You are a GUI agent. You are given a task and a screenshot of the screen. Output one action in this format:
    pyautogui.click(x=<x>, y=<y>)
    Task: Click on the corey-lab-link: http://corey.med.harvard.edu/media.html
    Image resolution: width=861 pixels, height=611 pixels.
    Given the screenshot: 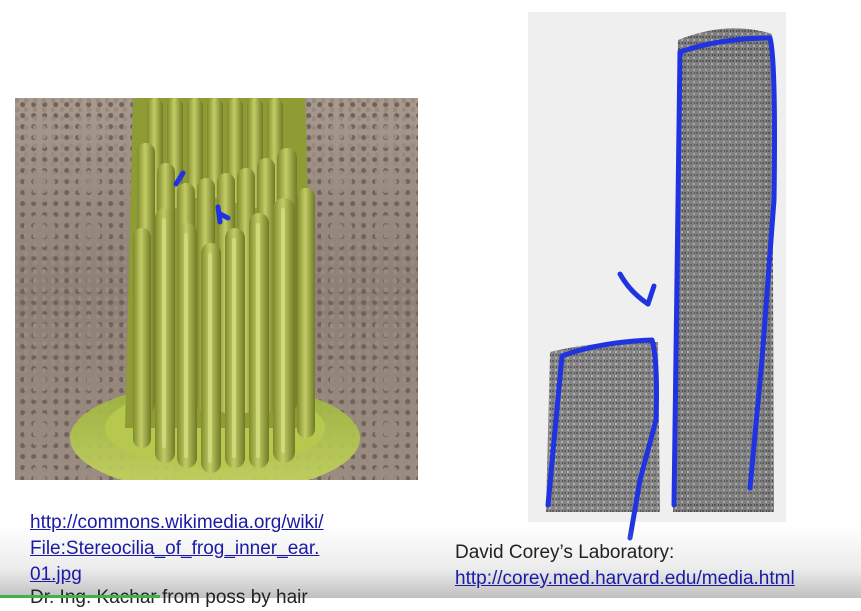 What is the action you would take?
    pyautogui.click(x=625, y=578)
    